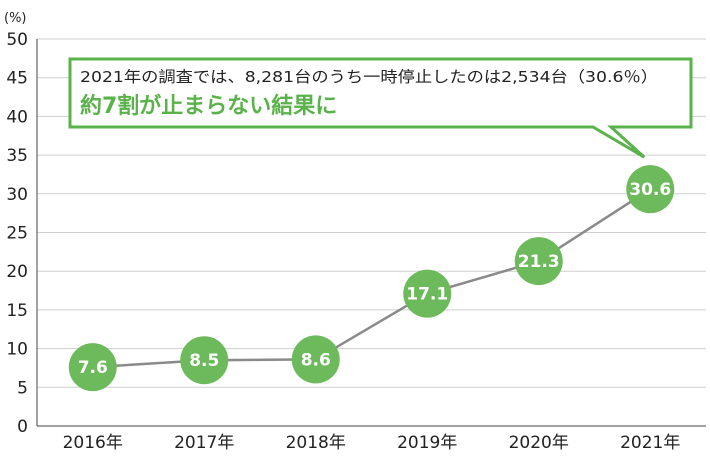 This screenshot has width=710, height=465. What do you see at coordinates (427, 443) in the screenshot?
I see `x-tick-label: 2019年` at bounding box center [427, 443].